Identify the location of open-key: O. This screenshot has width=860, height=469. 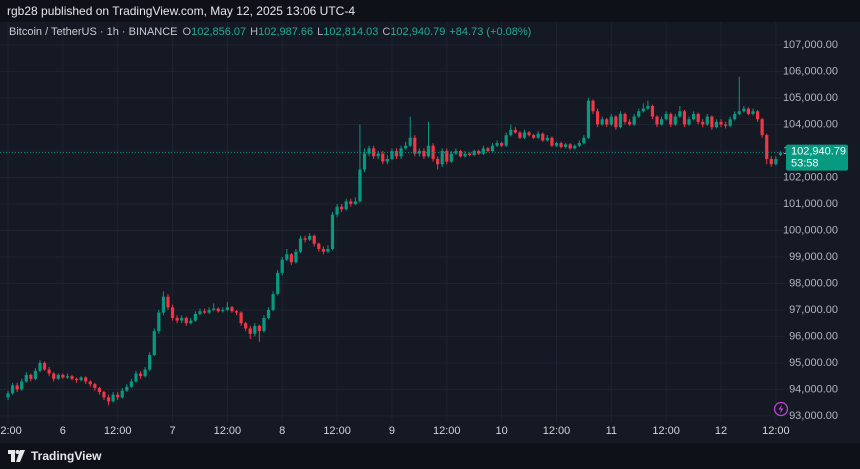
(187, 32).